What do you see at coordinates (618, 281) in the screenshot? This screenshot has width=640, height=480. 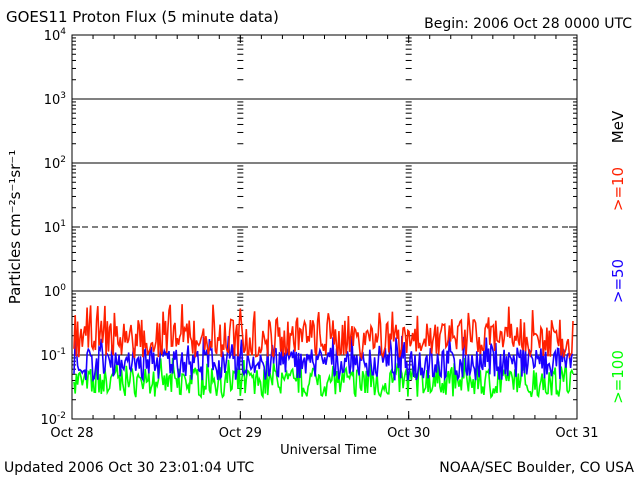 I see `legend-item-50mev: >=50` at bounding box center [618, 281].